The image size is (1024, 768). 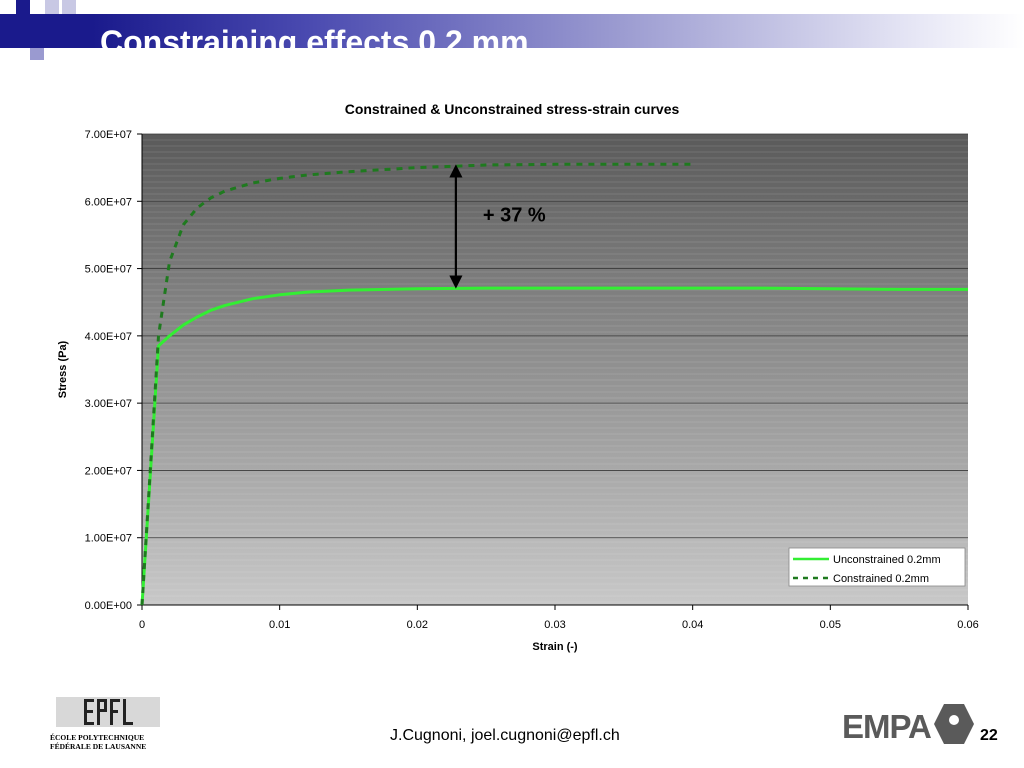 What do you see at coordinates (505, 735) in the screenshot?
I see `footer-author: J.Cugnoni, joel.cugnoni@epfl.ch` at bounding box center [505, 735].